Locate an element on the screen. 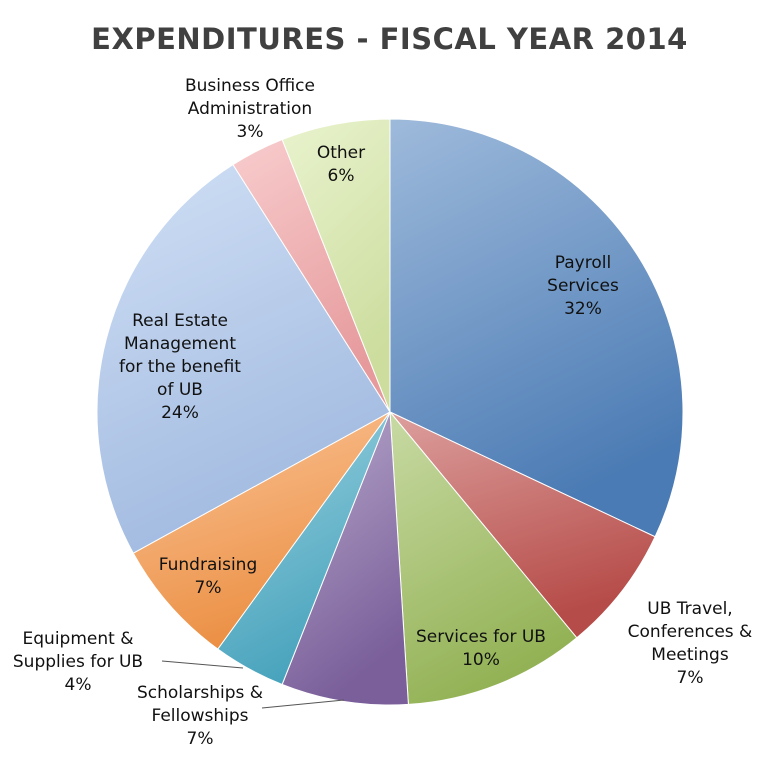  slice-percent: 4% is located at coordinates (78, 685).